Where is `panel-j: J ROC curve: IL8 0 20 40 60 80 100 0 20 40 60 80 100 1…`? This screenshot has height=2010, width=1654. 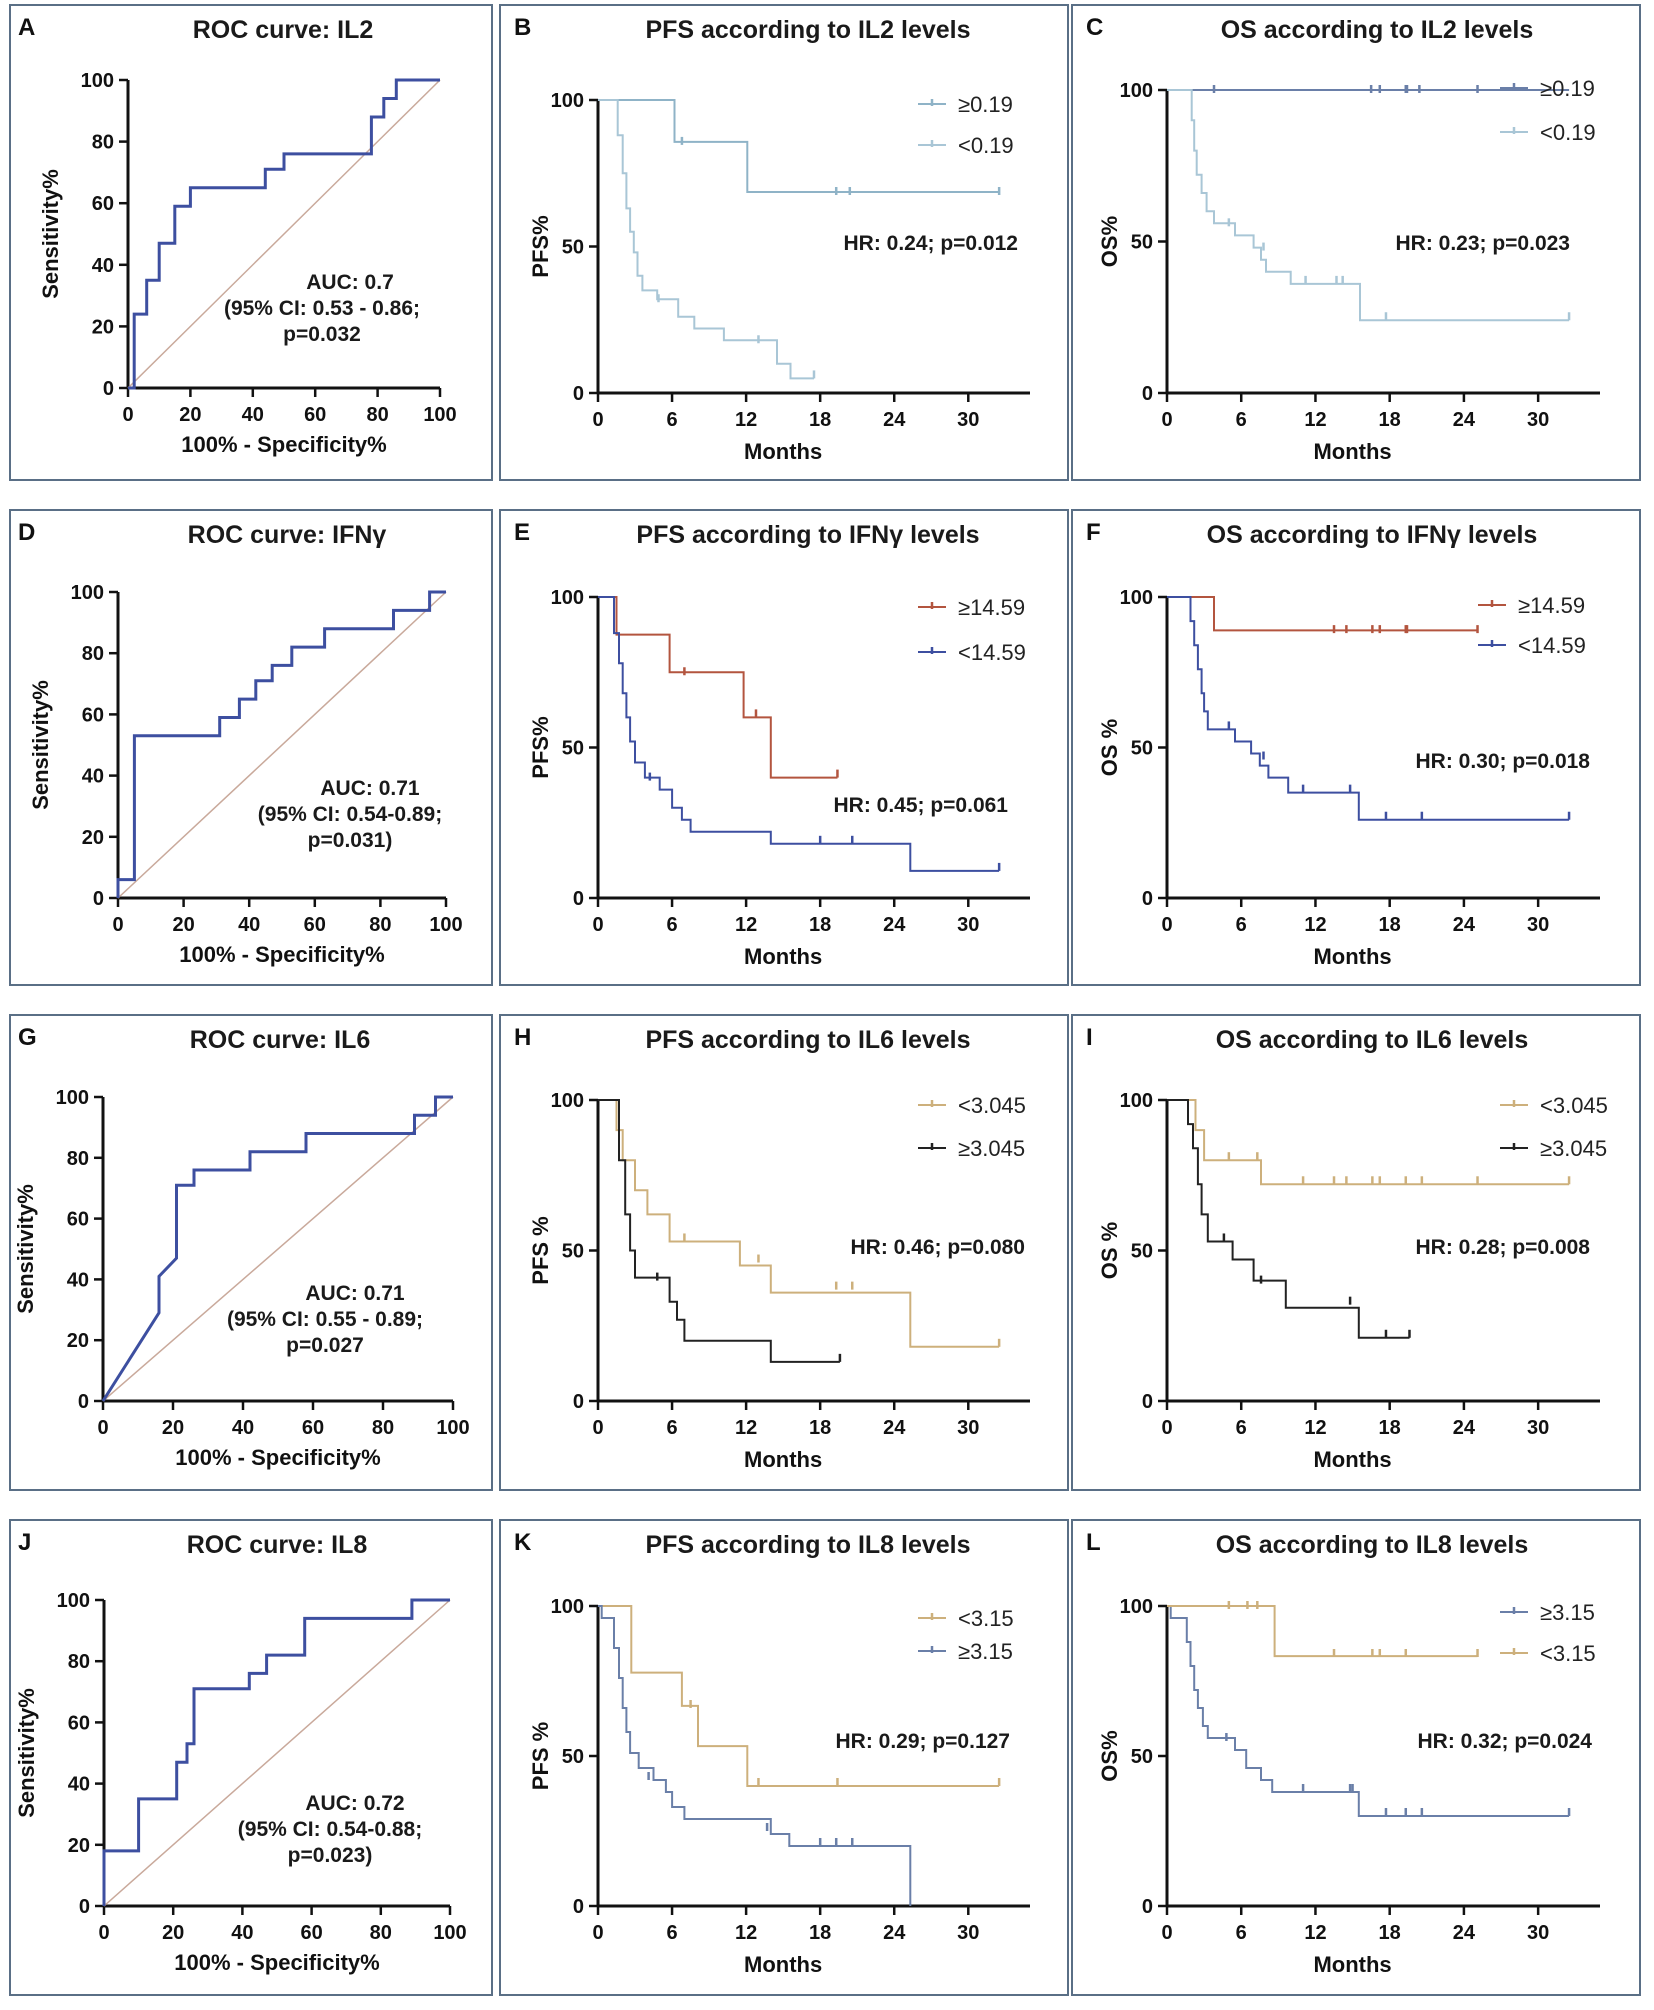
panel-j: J ROC curve: IL8 0 20 40 60 80 100 0 20 40 60 80 100 1… is located at coordinates (251, 1757).